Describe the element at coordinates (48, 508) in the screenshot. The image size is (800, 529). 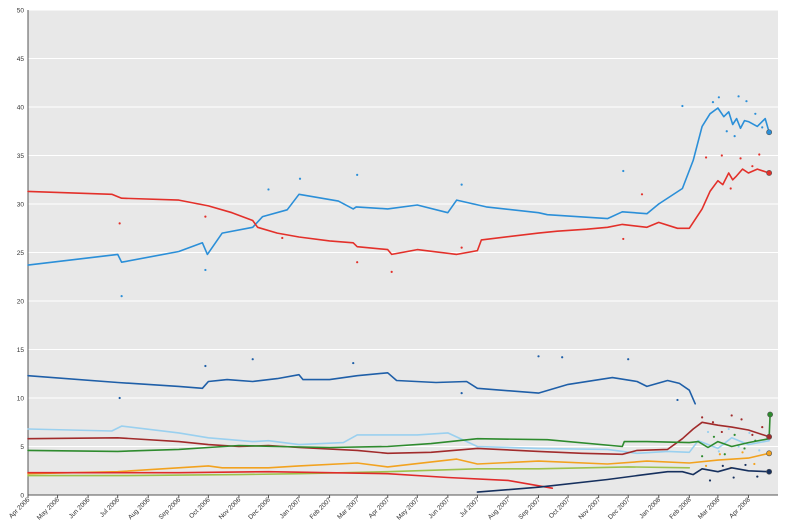
I see `x-tick-label: May 2006` at that location.